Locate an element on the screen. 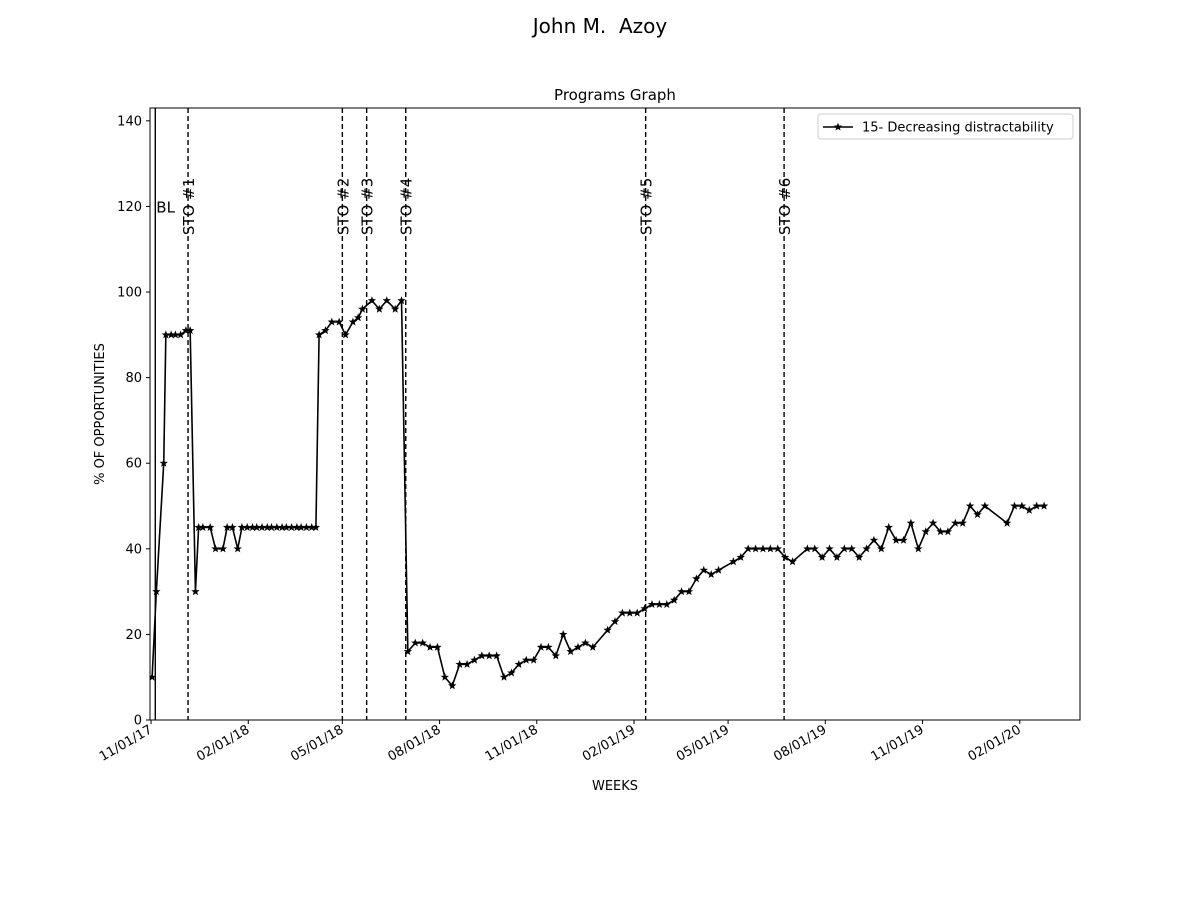 This screenshot has height=900, width=1200. legend: 15- Decreasing distractability is located at coordinates (945, 126).